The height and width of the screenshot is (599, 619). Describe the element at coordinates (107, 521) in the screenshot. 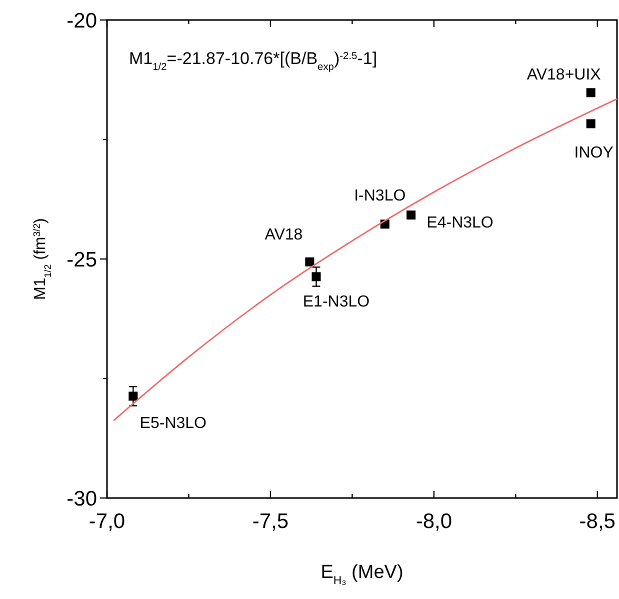

I see `x-tick-label: -7,0` at that location.